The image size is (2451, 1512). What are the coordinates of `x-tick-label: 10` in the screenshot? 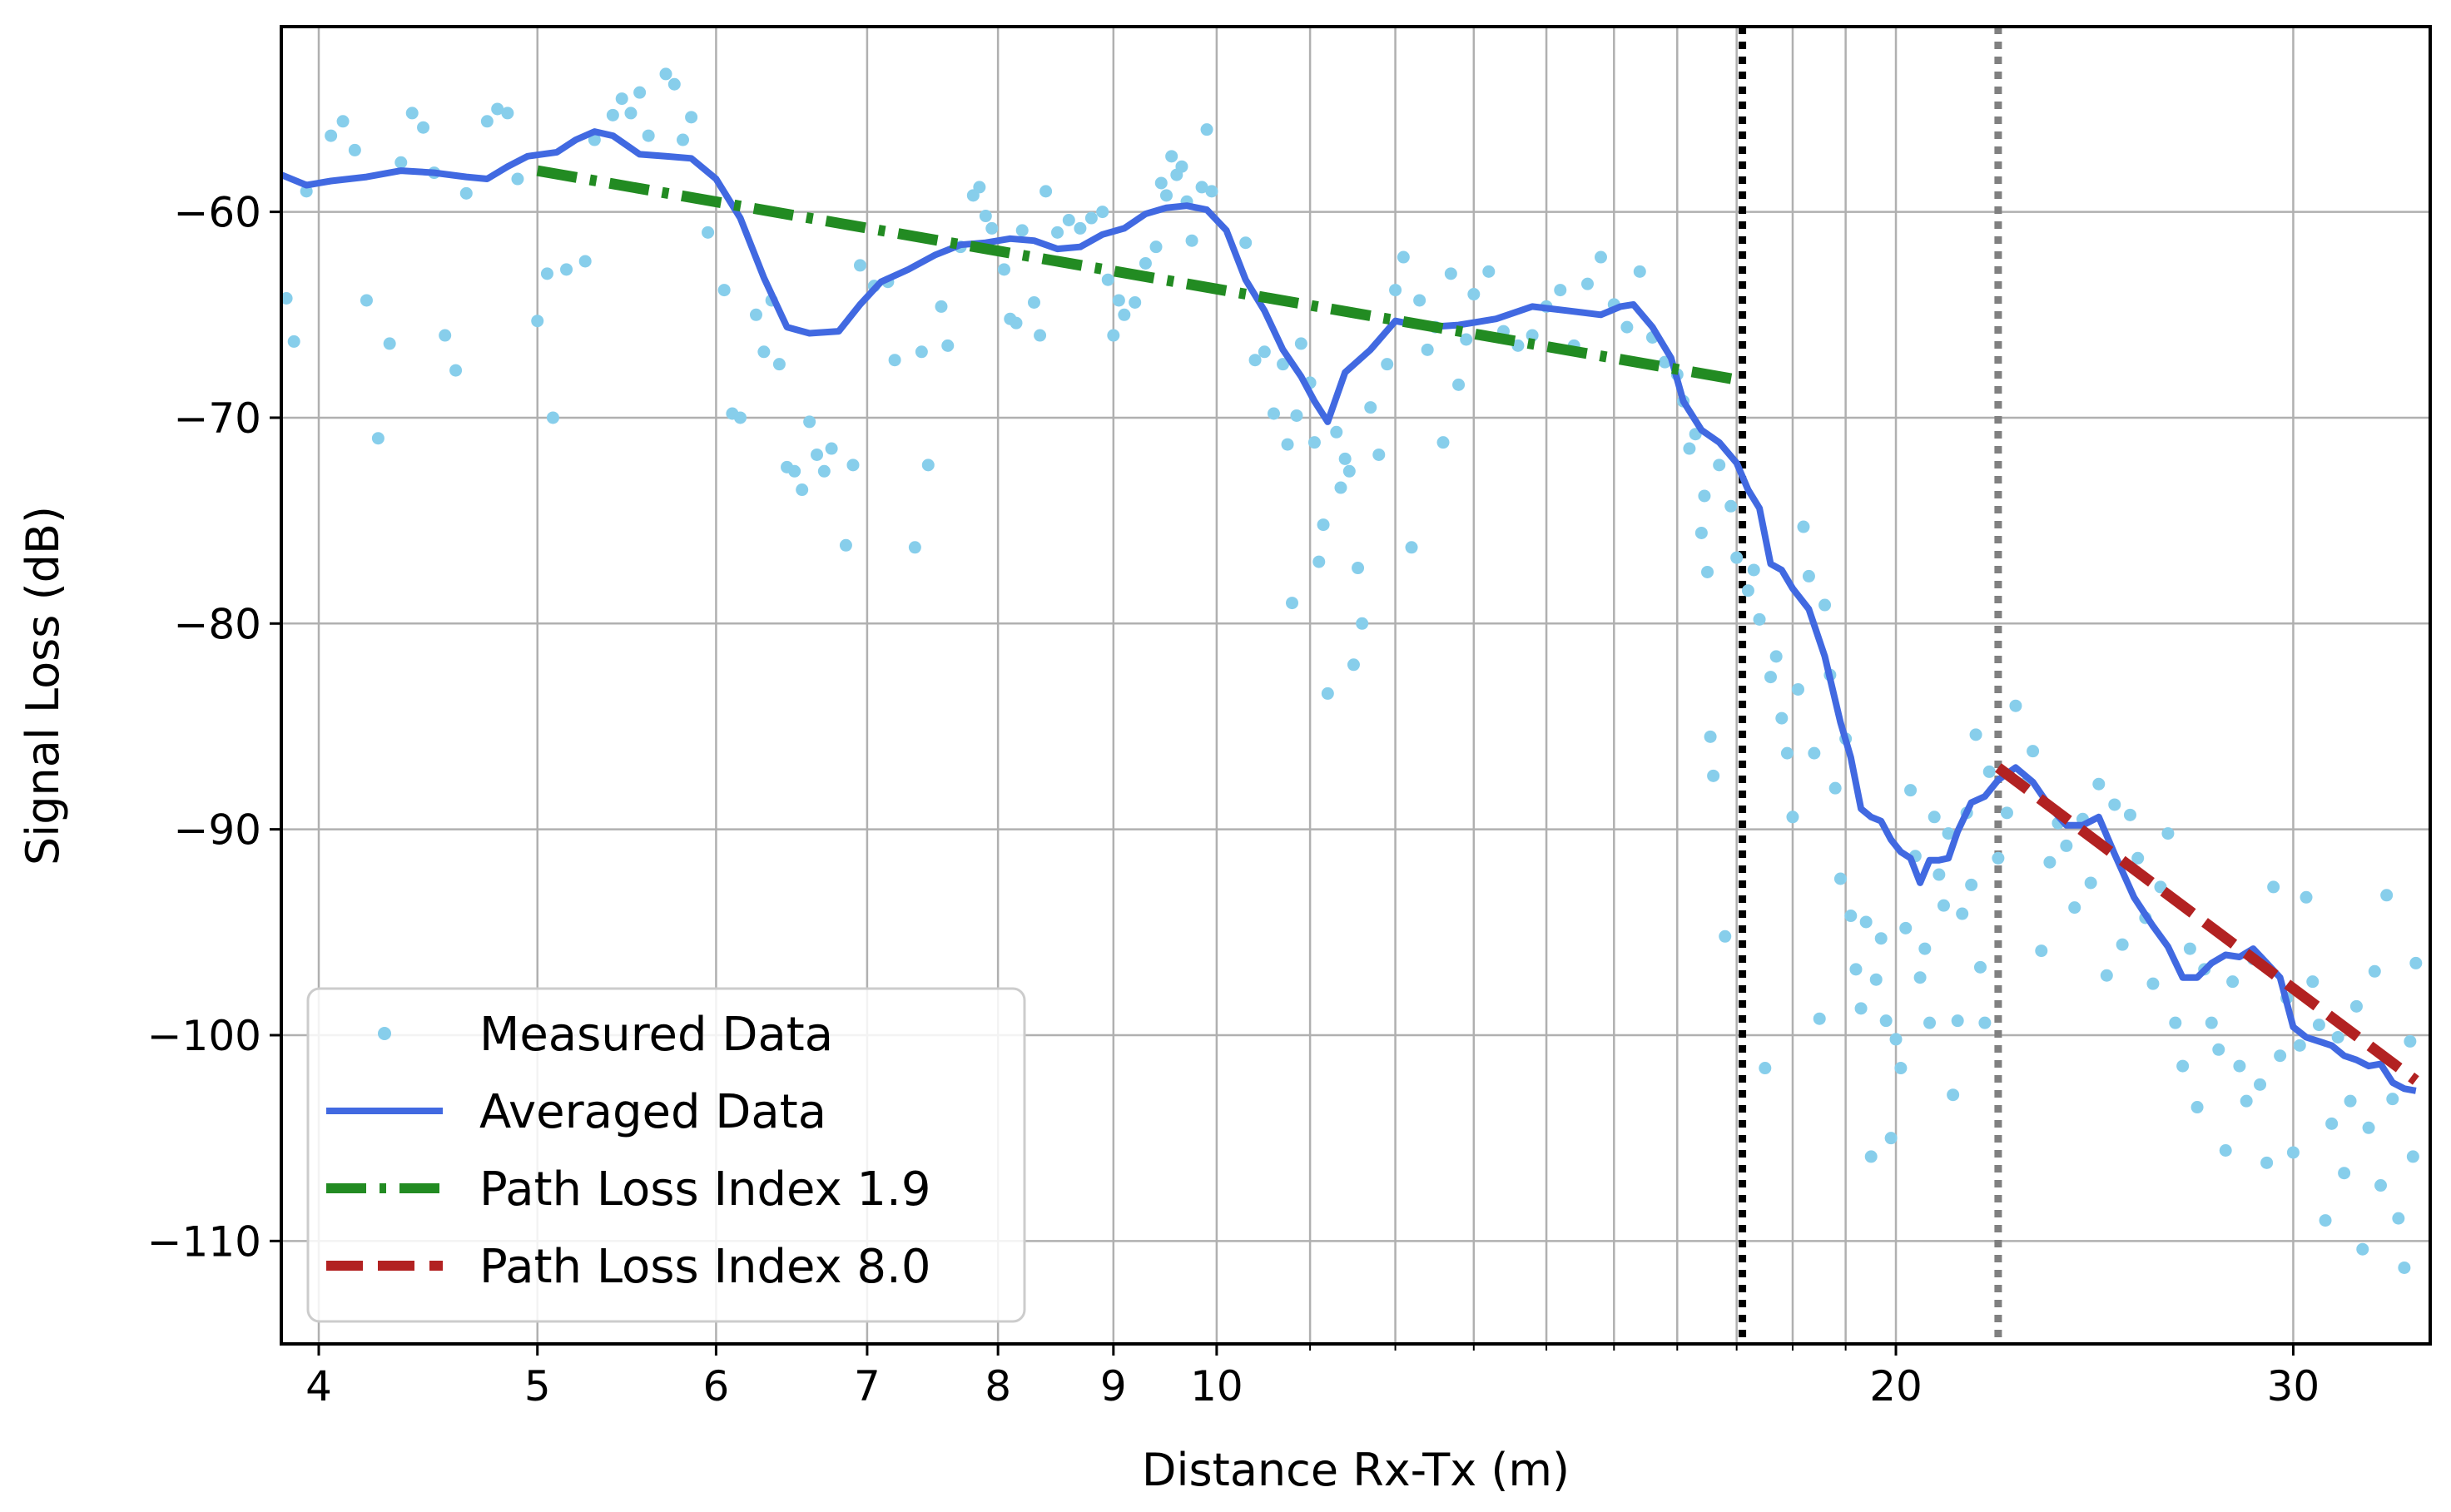 It's located at (1216, 1386).